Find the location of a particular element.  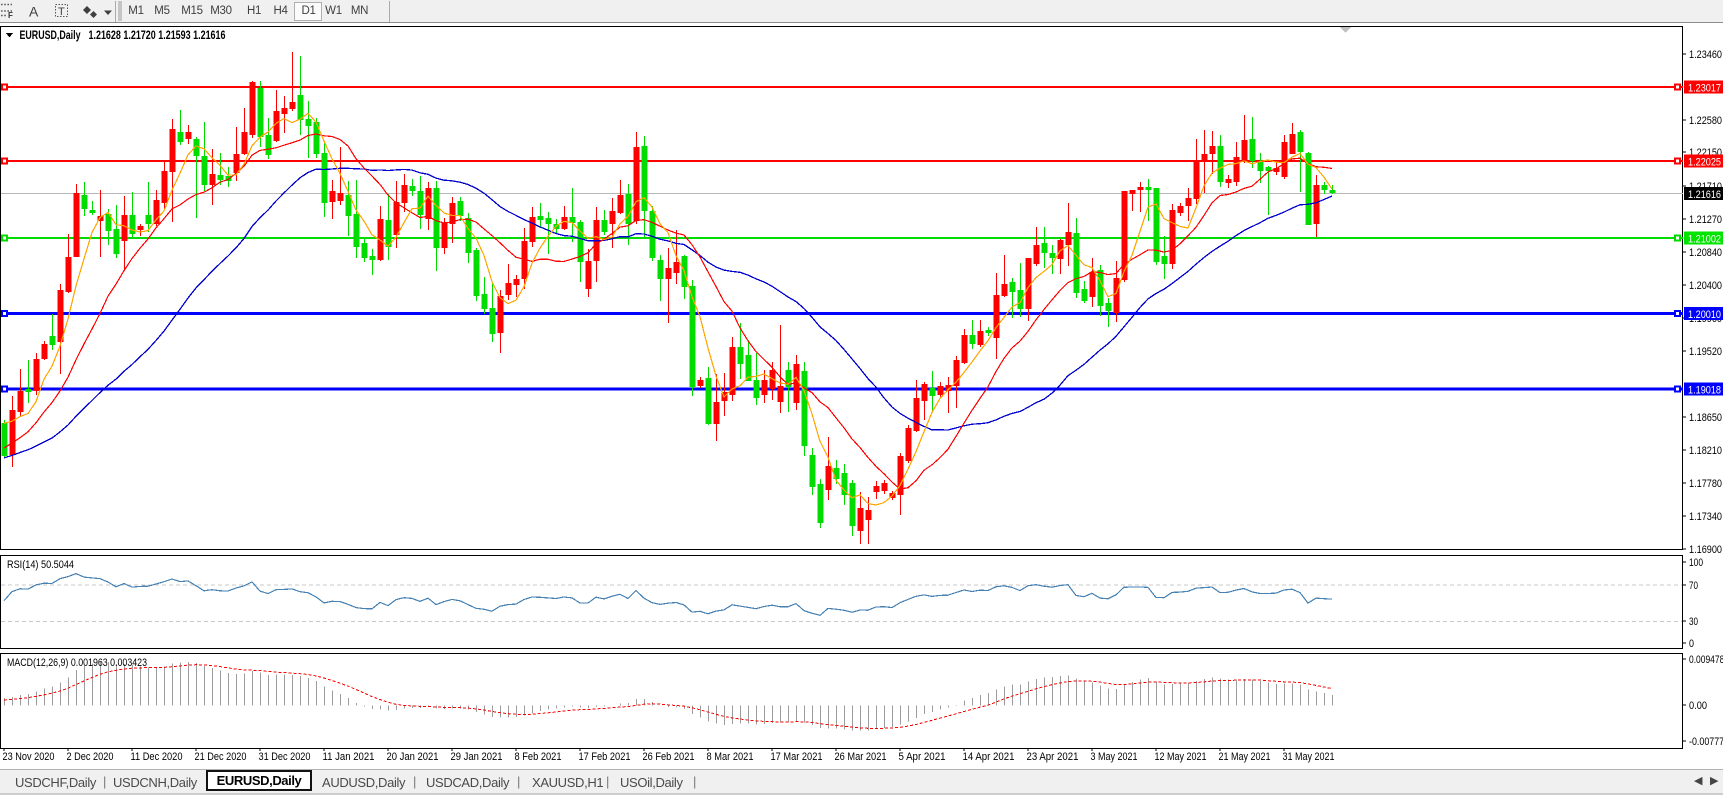

svg-text: 3 May 2021 is located at coordinates (1114, 757).